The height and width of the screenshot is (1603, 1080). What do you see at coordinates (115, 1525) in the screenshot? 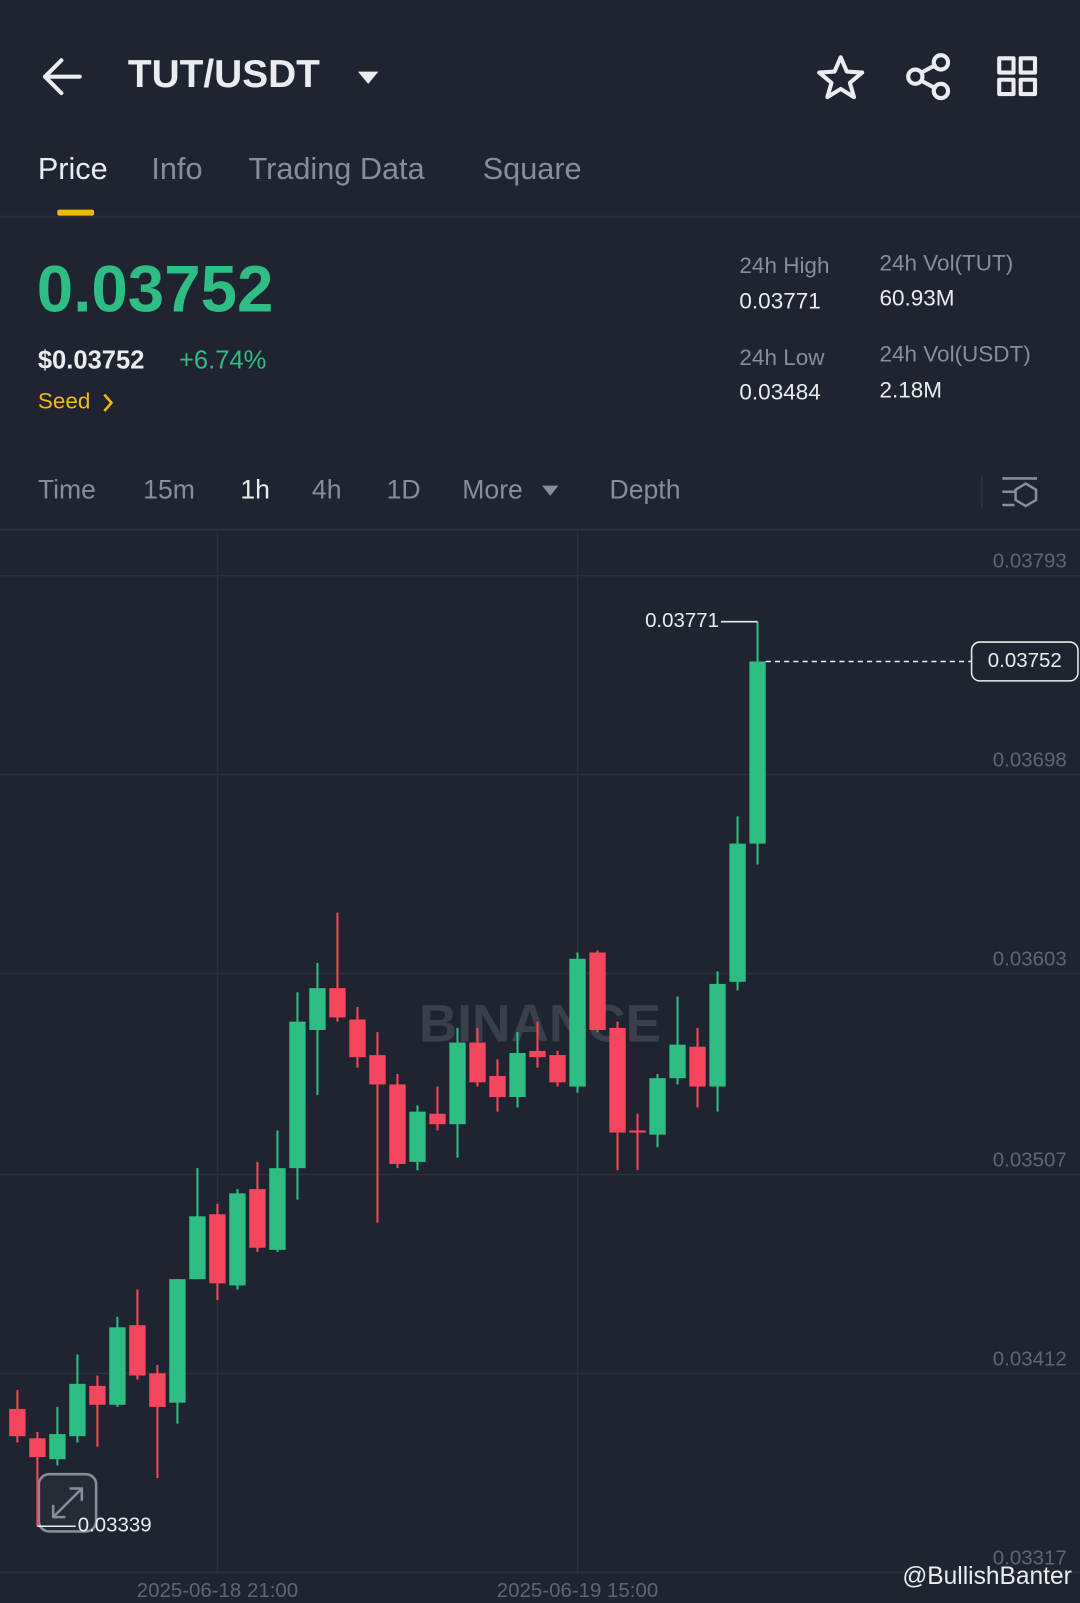
I see `low-label: 0.03339` at bounding box center [115, 1525].